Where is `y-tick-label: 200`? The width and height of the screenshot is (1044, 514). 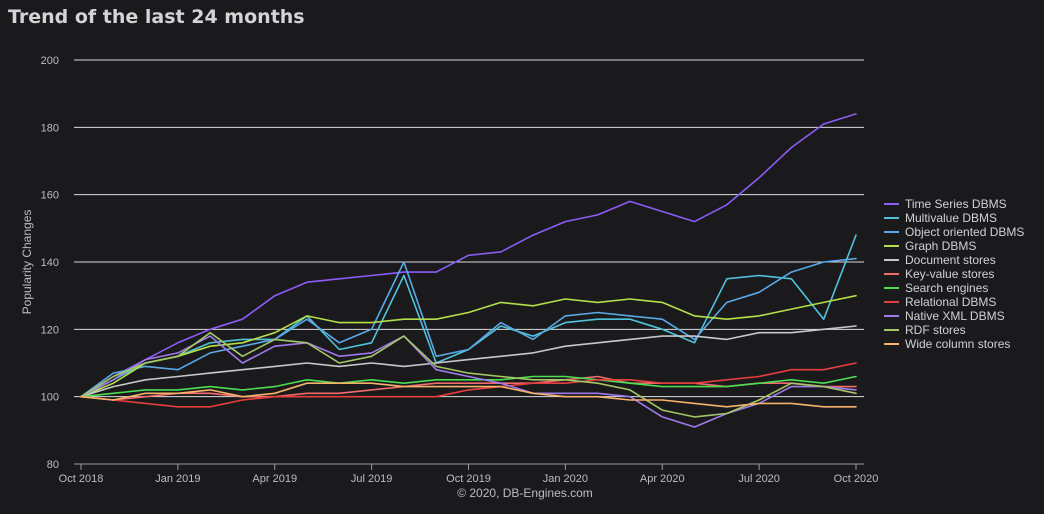 y-tick-label: 200 is located at coordinates (50, 61).